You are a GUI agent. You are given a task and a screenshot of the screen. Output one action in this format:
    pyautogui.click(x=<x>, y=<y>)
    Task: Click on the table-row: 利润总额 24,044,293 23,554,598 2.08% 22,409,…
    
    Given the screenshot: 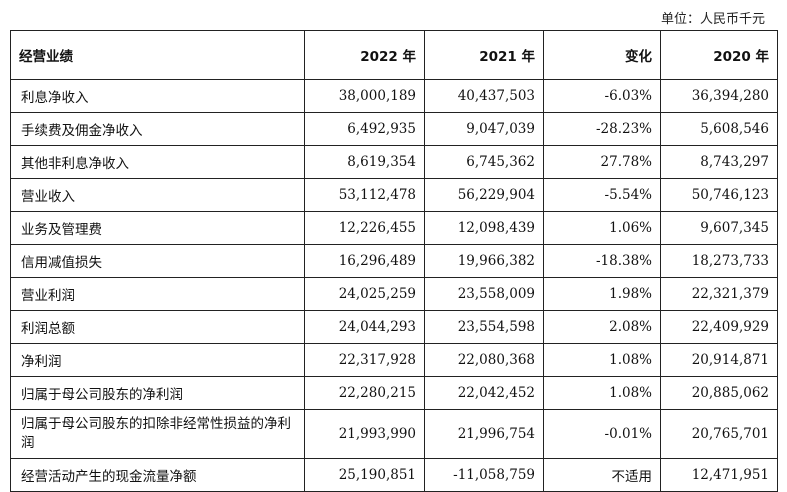 What is the action you would take?
    pyautogui.click(x=394, y=327)
    